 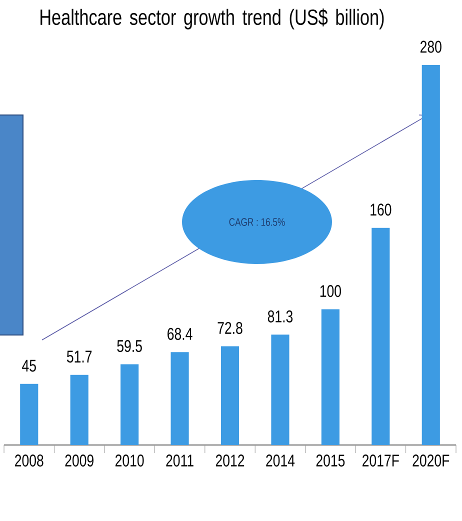 What do you see at coordinates (180, 460) in the screenshot?
I see `x-tick-label: 2011` at bounding box center [180, 460].